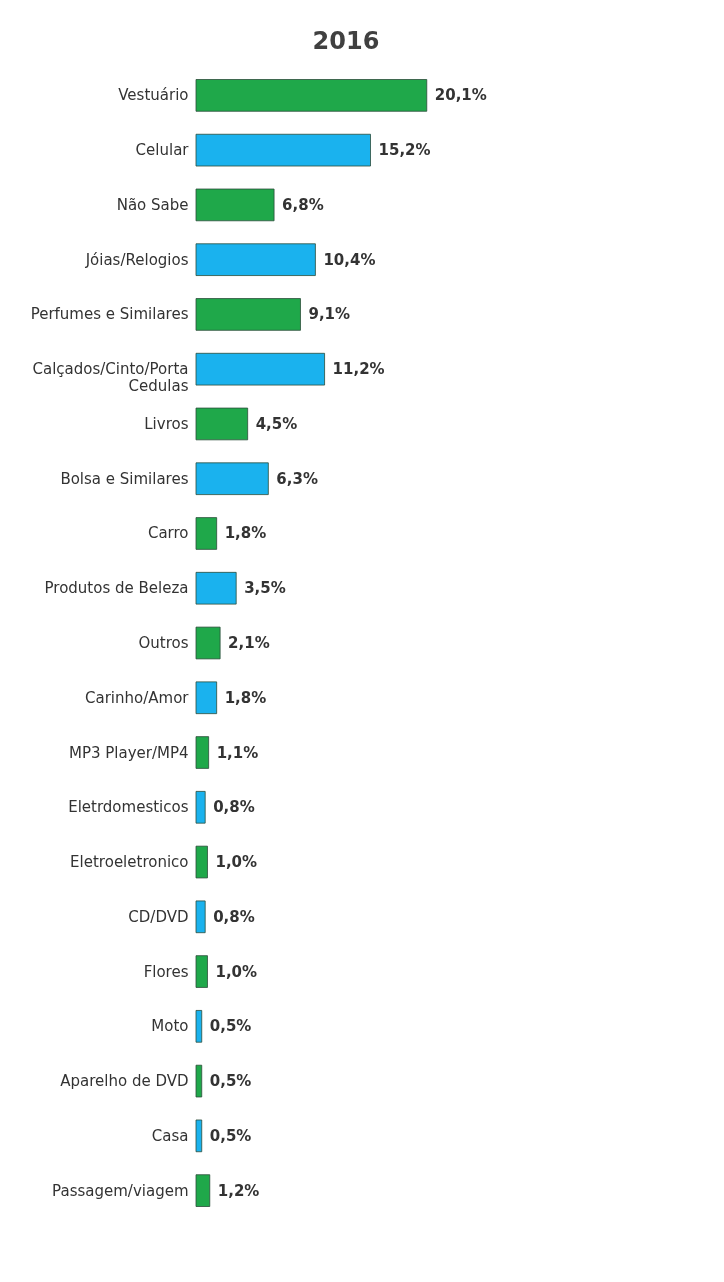 The height and width of the screenshot is (1282, 724). I want to click on y-tick-label: Celular, so click(162, 150).